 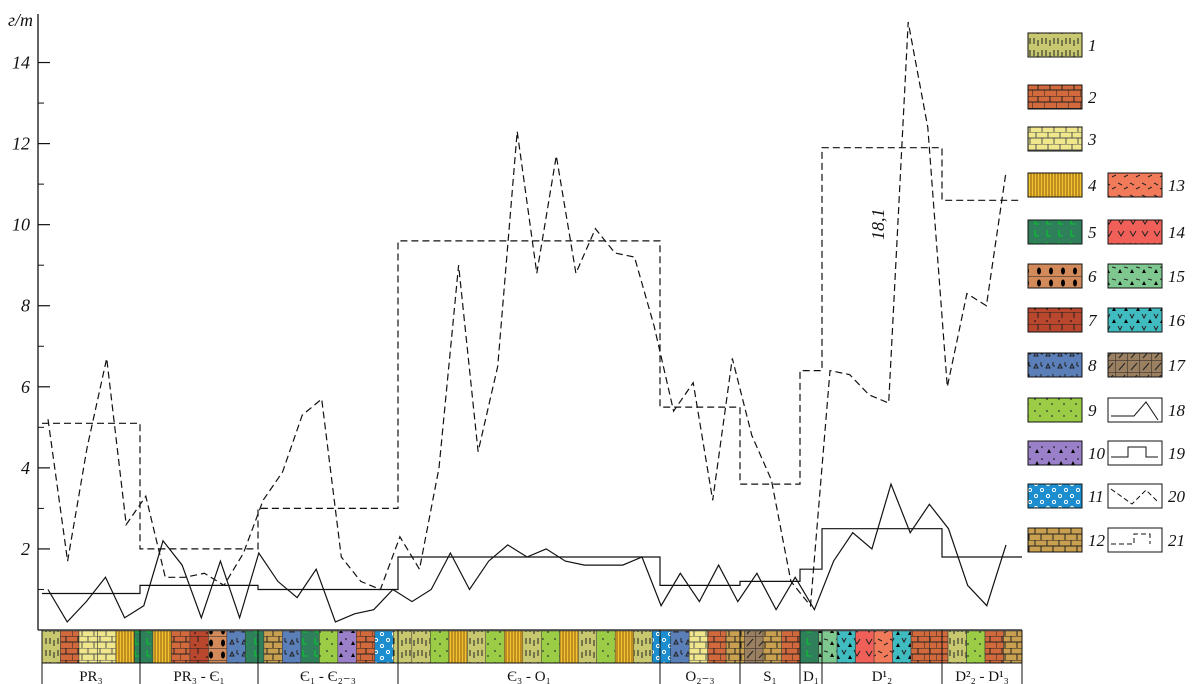 What do you see at coordinates (1062, 232) in the screenshot?
I see `legend-item-5: 5` at bounding box center [1062, 232].